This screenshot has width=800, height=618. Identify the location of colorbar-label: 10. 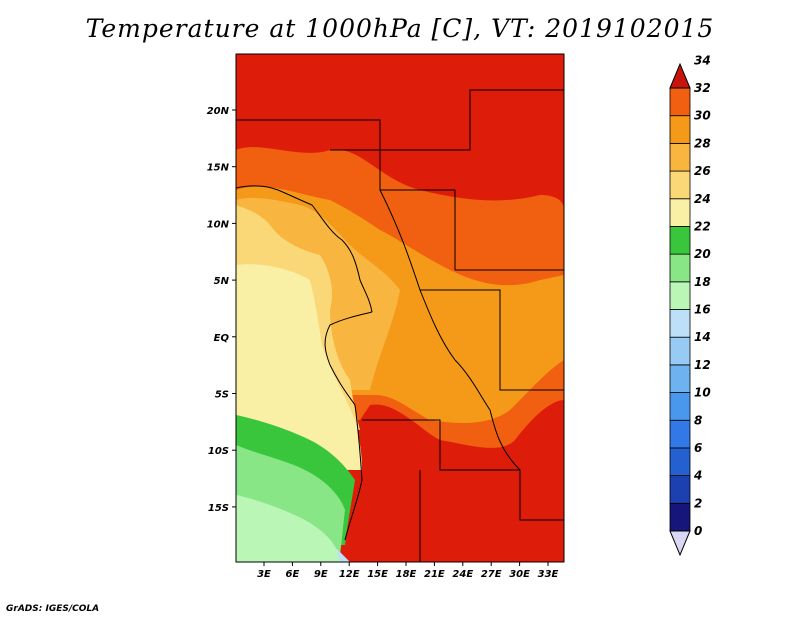
(702, 393).